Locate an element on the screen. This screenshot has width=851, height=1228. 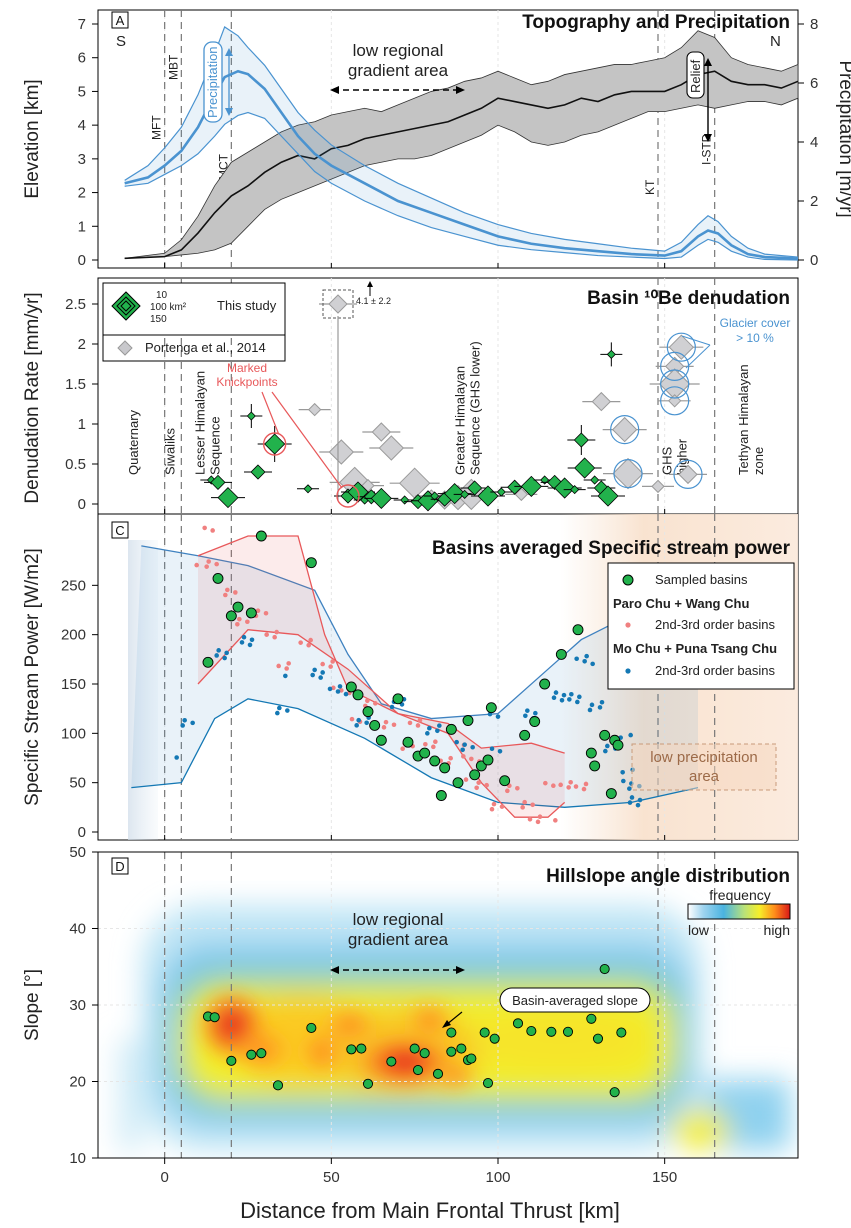
north-label: N is located at coordinates (775, 41).